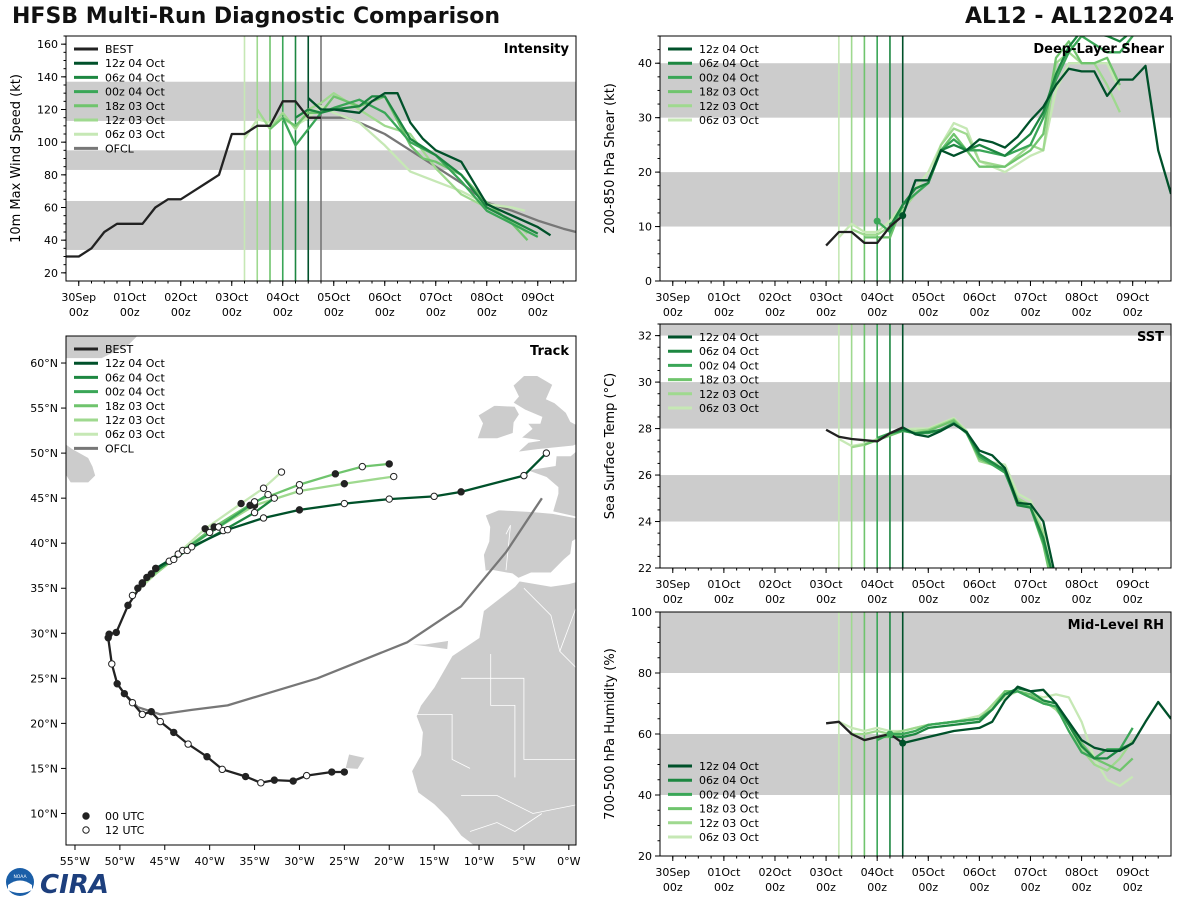  I want to click on intensity-xtick-label: 08Oct, so click(487, 297).